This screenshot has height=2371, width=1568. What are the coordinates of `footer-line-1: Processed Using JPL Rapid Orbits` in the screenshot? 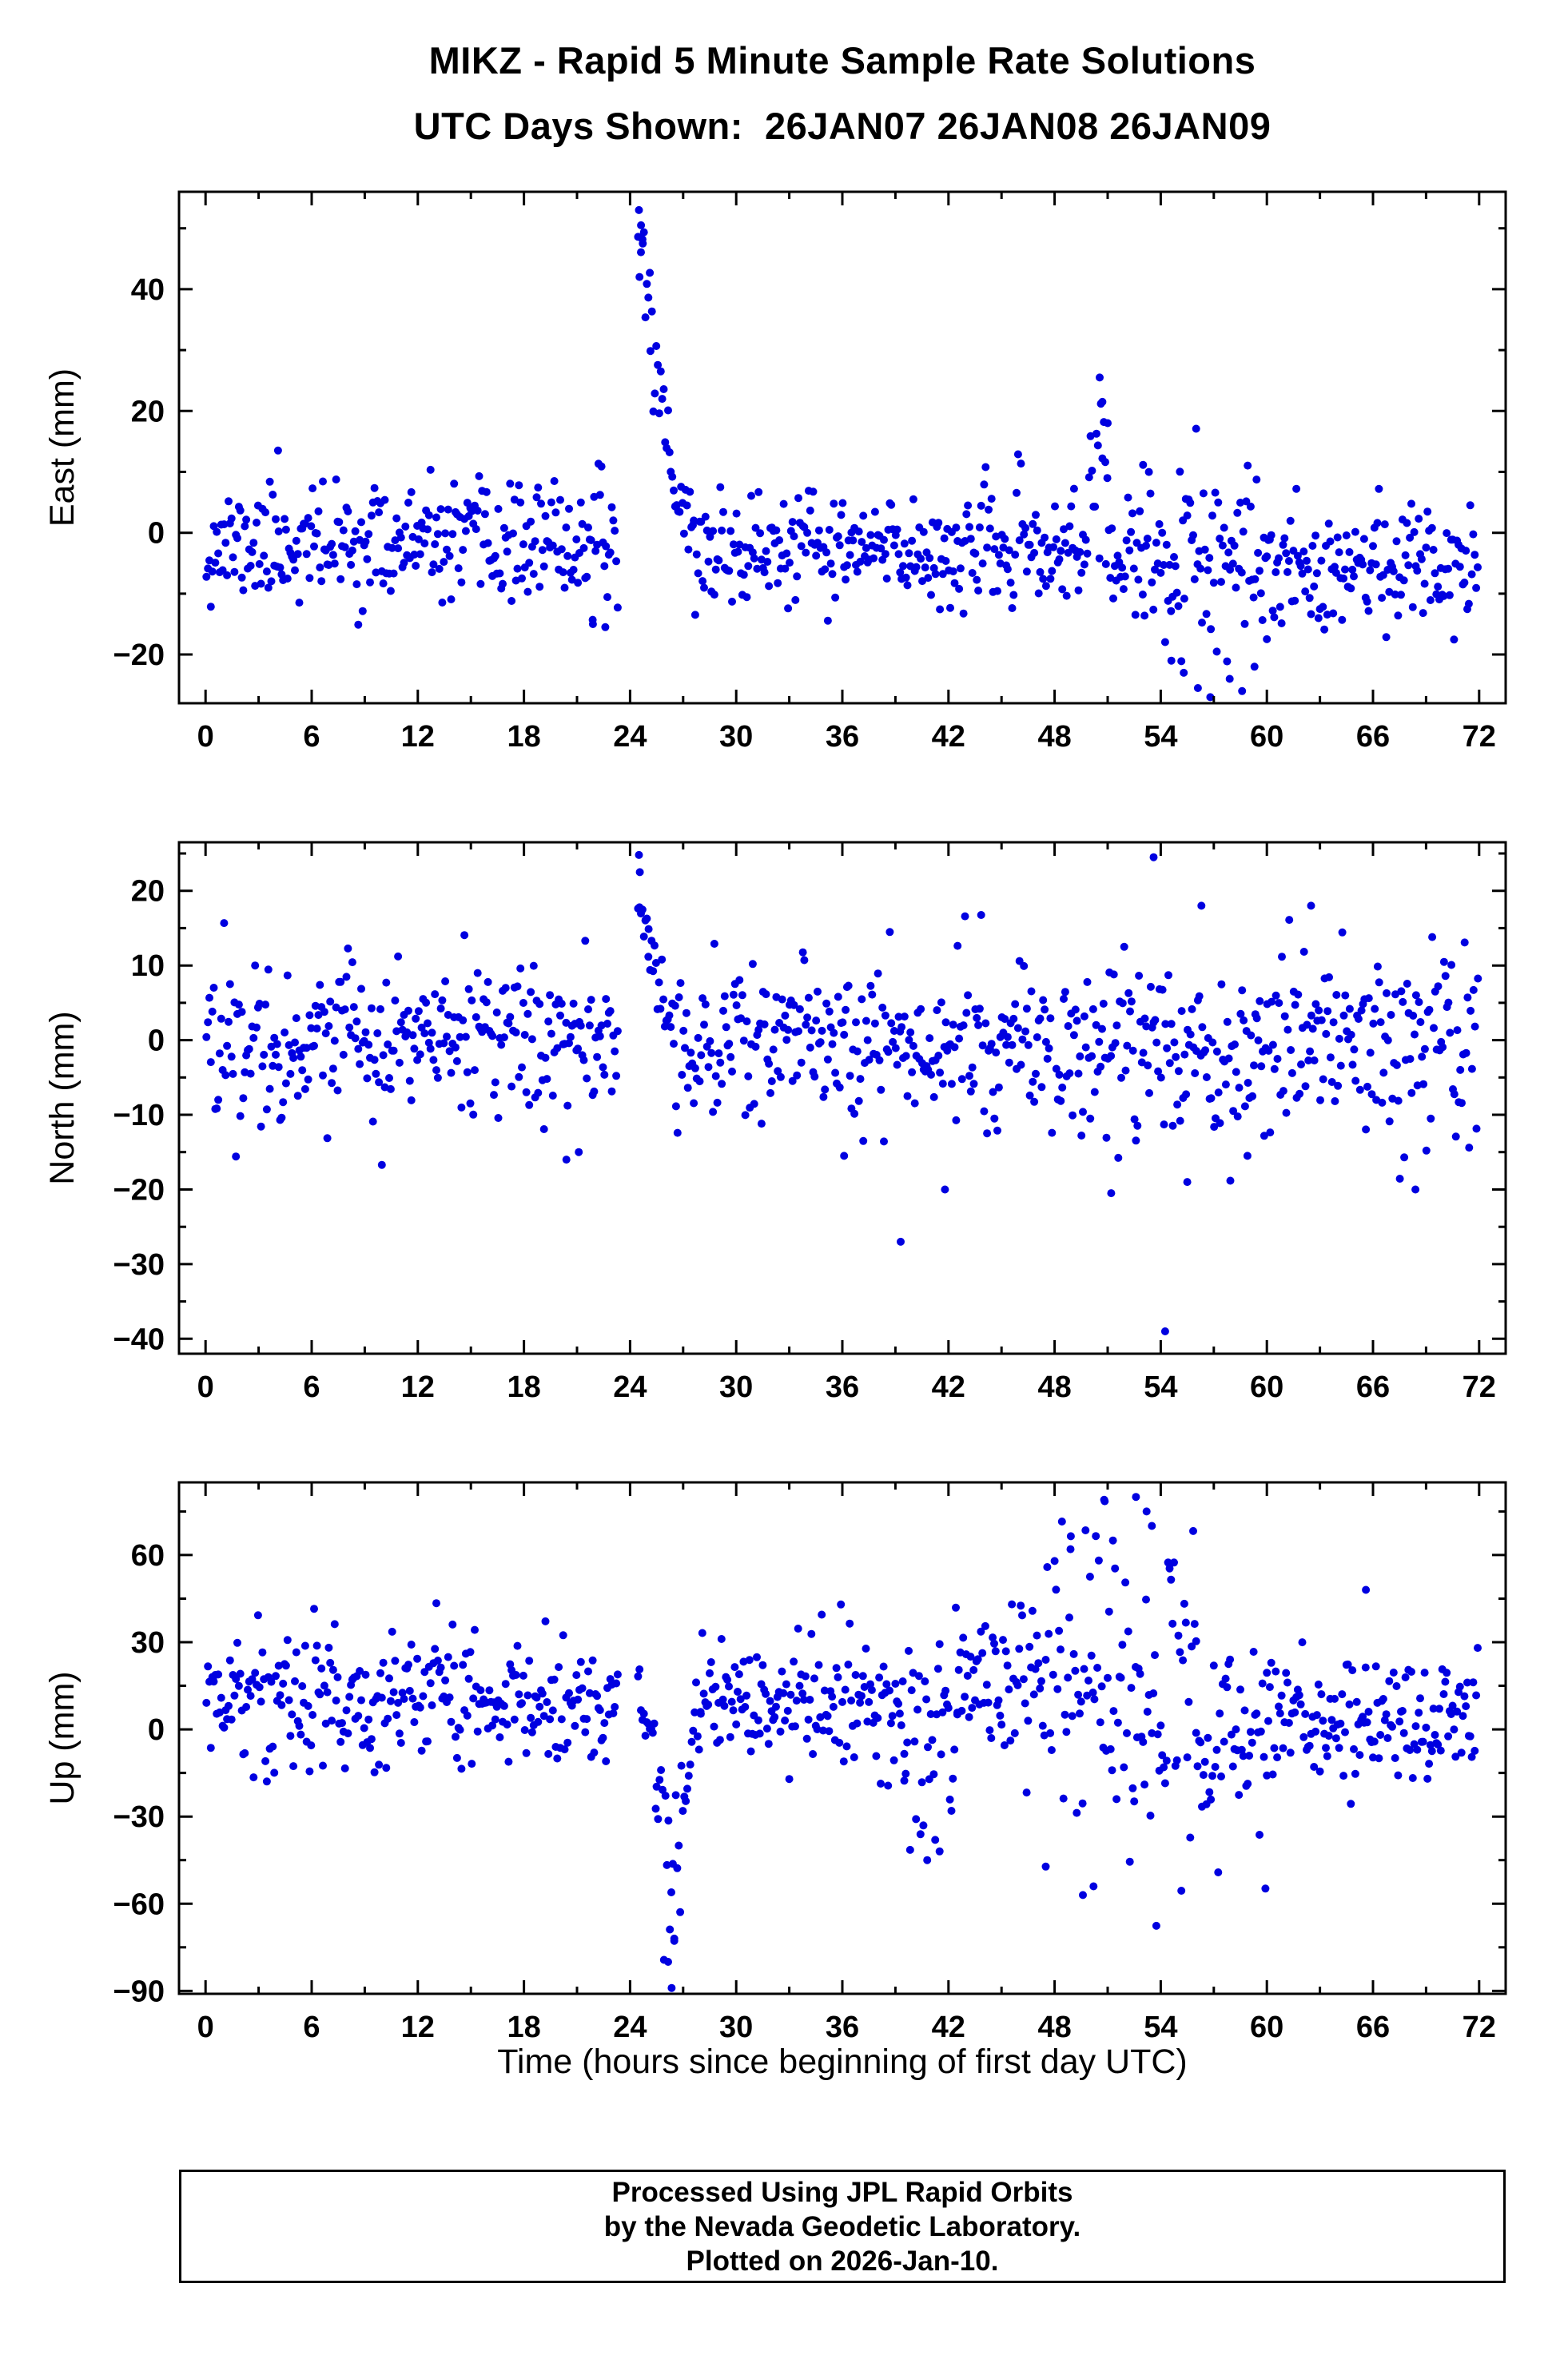 It's located at (842, 2192).